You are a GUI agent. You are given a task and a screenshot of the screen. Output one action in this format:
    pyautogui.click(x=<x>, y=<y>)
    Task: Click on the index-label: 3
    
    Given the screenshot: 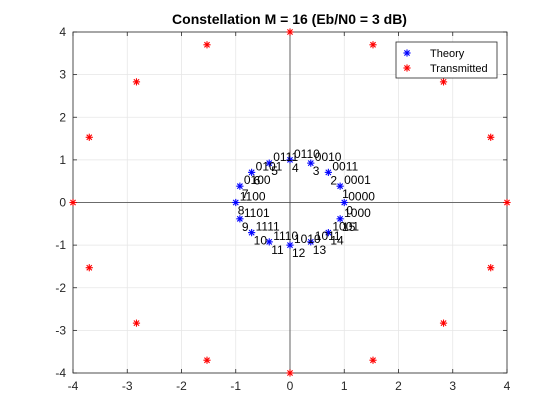 What is the action you would take?
    pyautogui.click(x=316, y=171)
    